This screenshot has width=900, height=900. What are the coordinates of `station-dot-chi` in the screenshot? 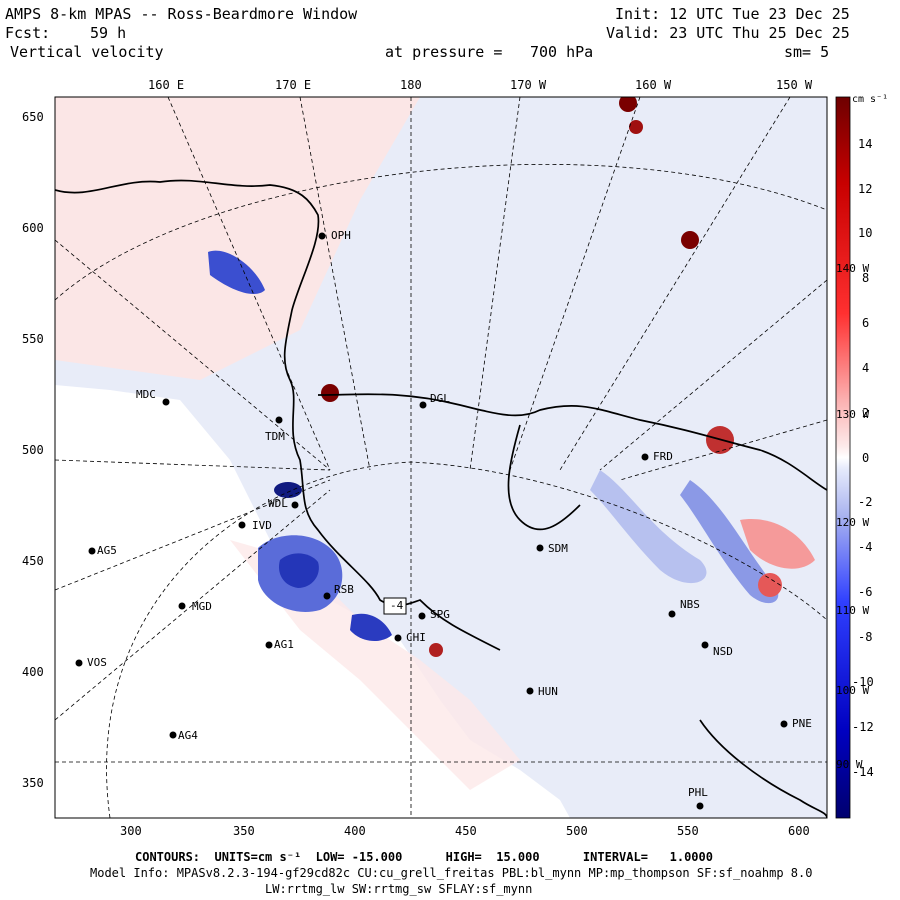 It's located at (398, 638).